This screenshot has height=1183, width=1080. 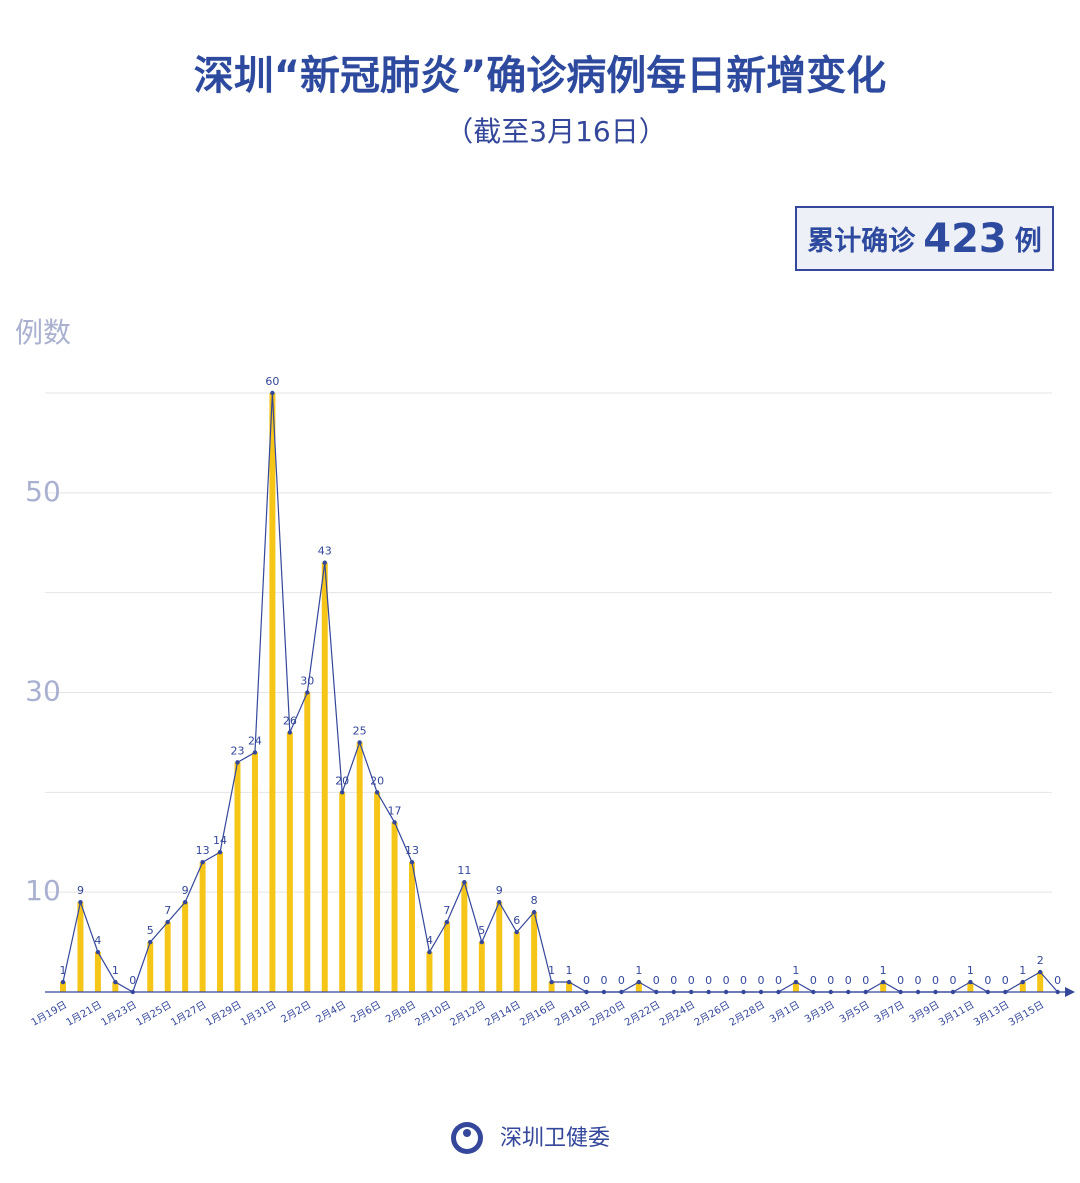 I want to click on value-label: 4, so click(x=97, y=940).